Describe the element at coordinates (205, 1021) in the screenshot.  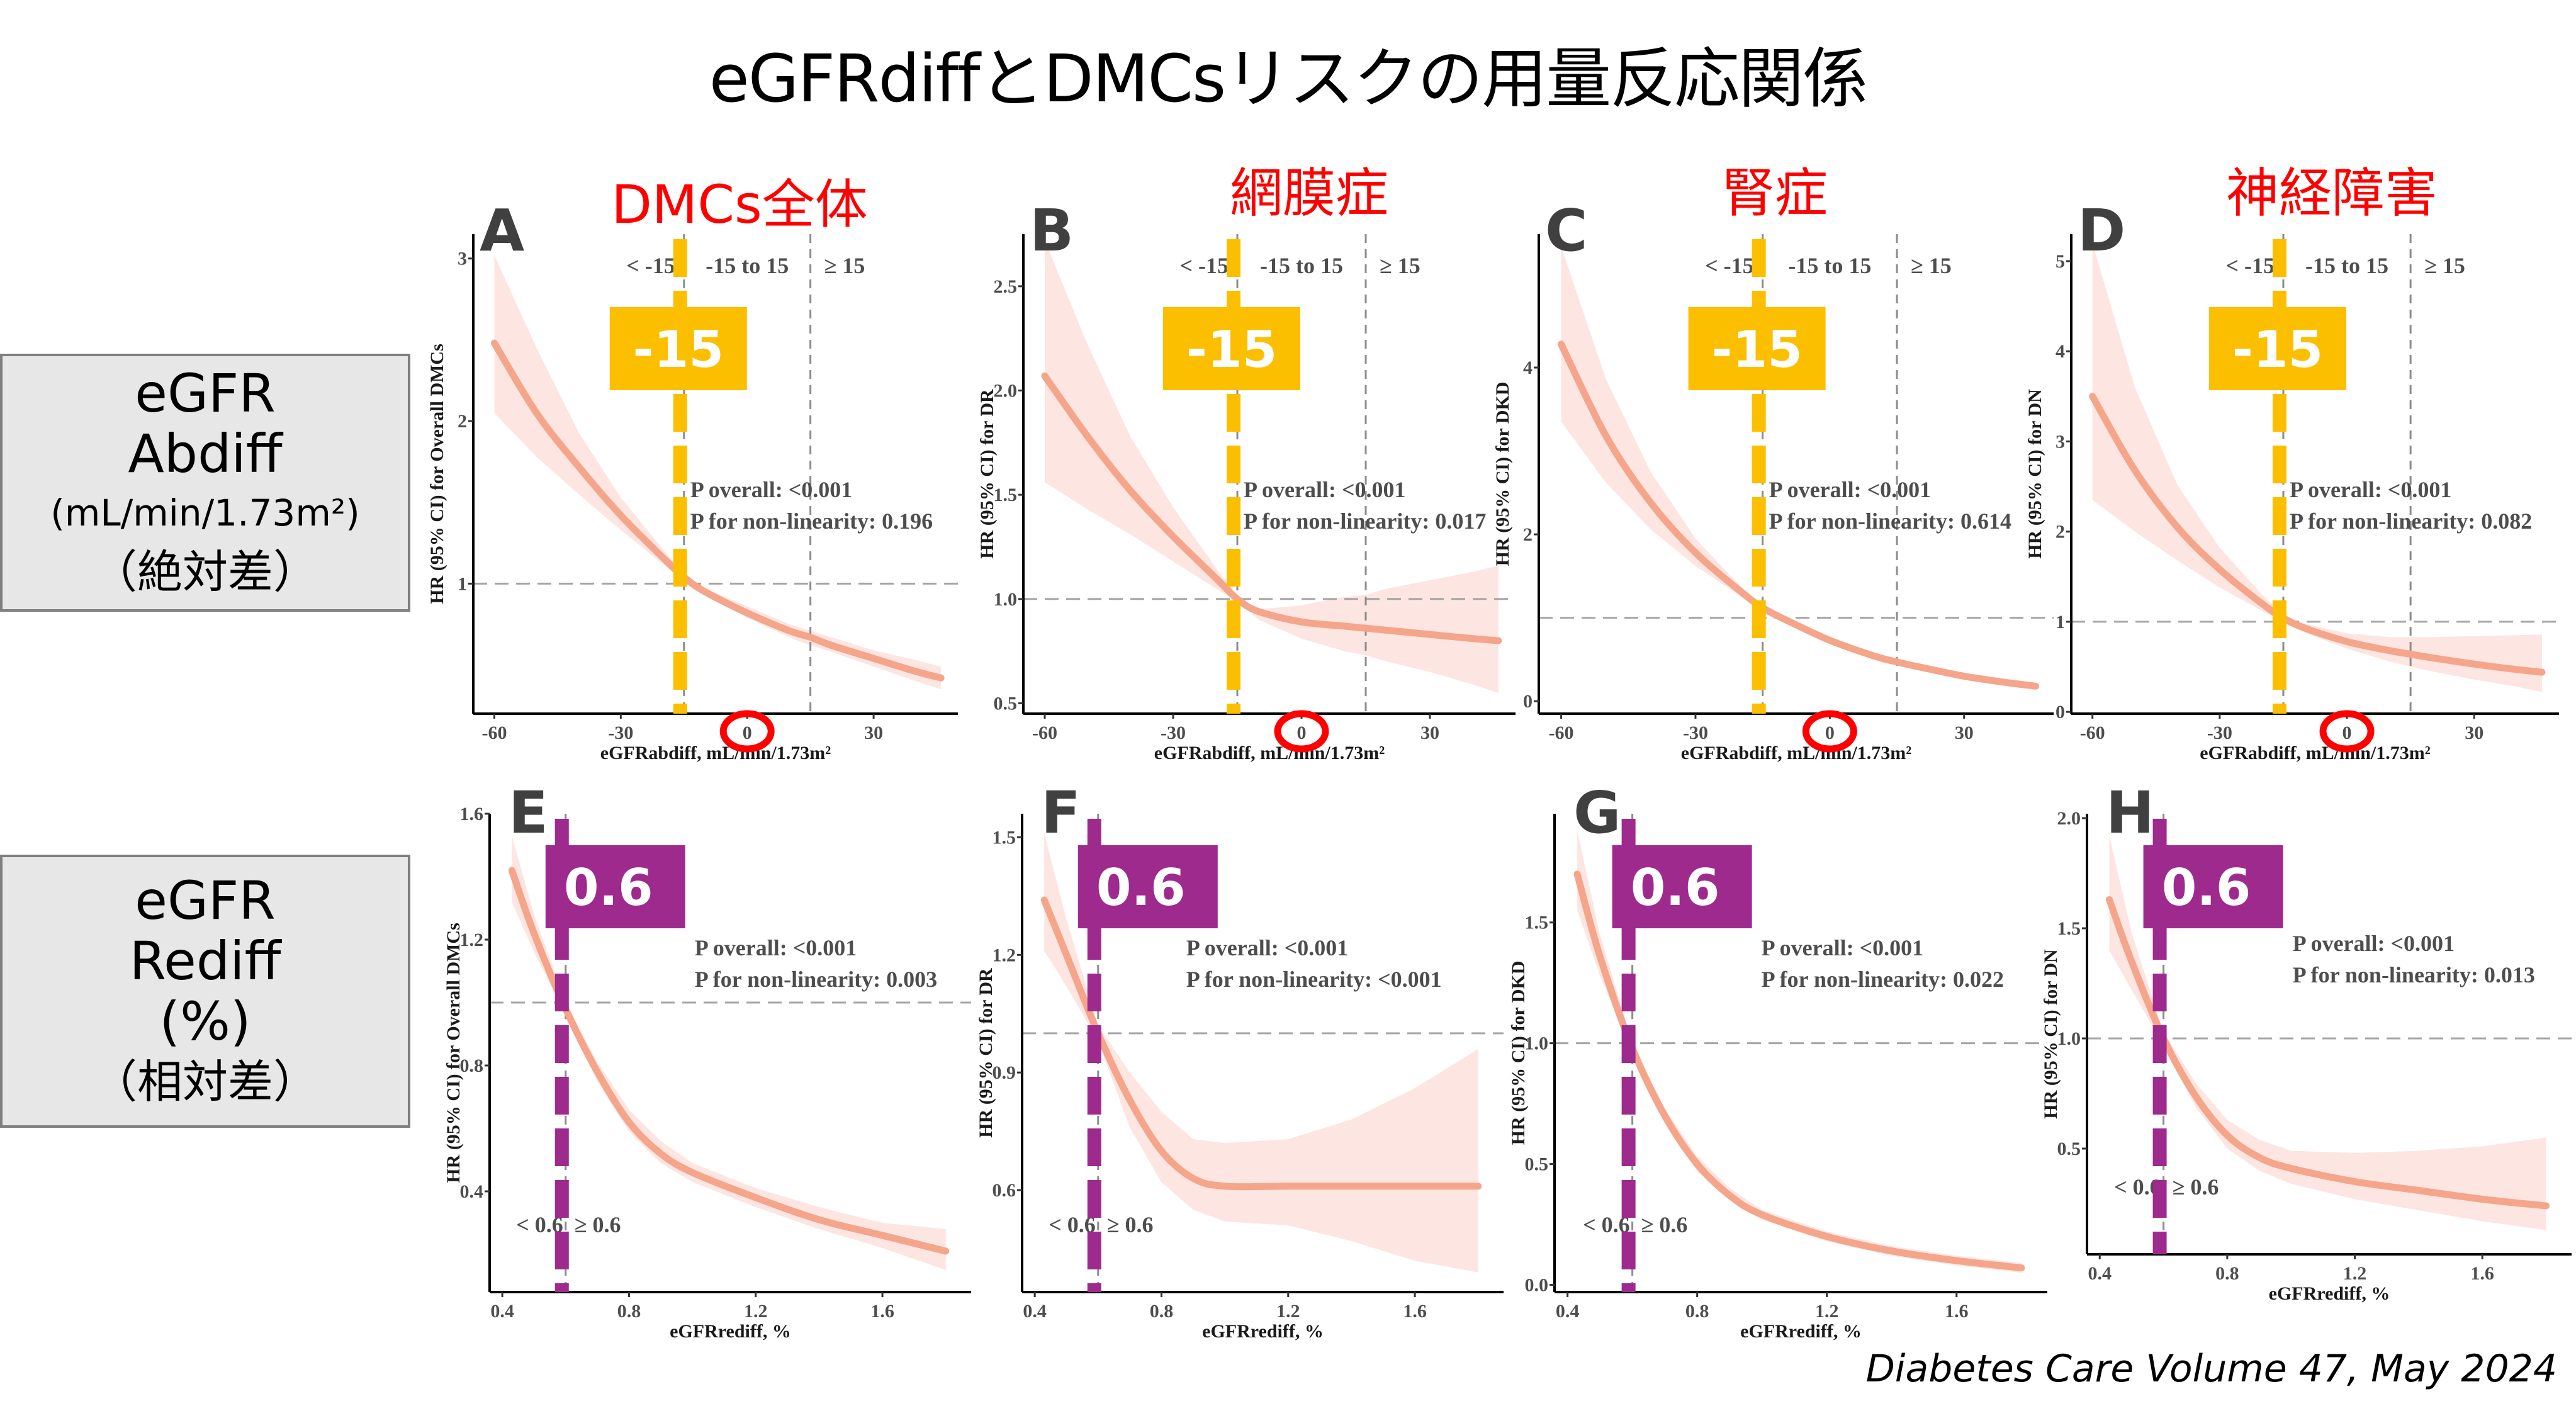
I see `row-label-line3: (%)` at that location.